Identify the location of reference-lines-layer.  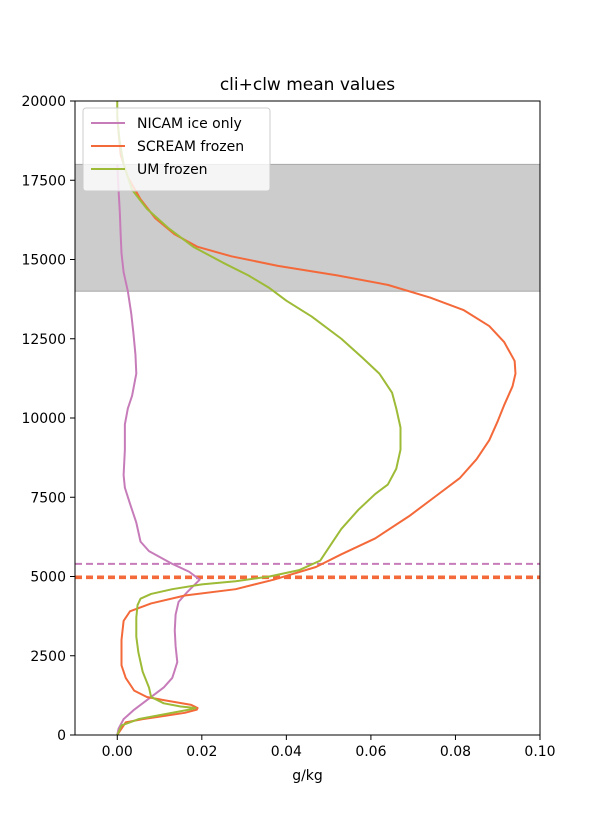
(307, 571).